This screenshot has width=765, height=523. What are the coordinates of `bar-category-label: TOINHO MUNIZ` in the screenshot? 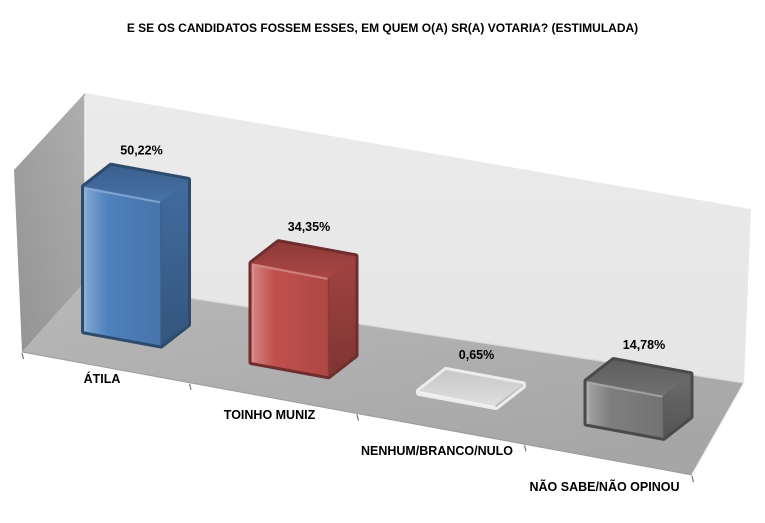 It's located at (270, 415).